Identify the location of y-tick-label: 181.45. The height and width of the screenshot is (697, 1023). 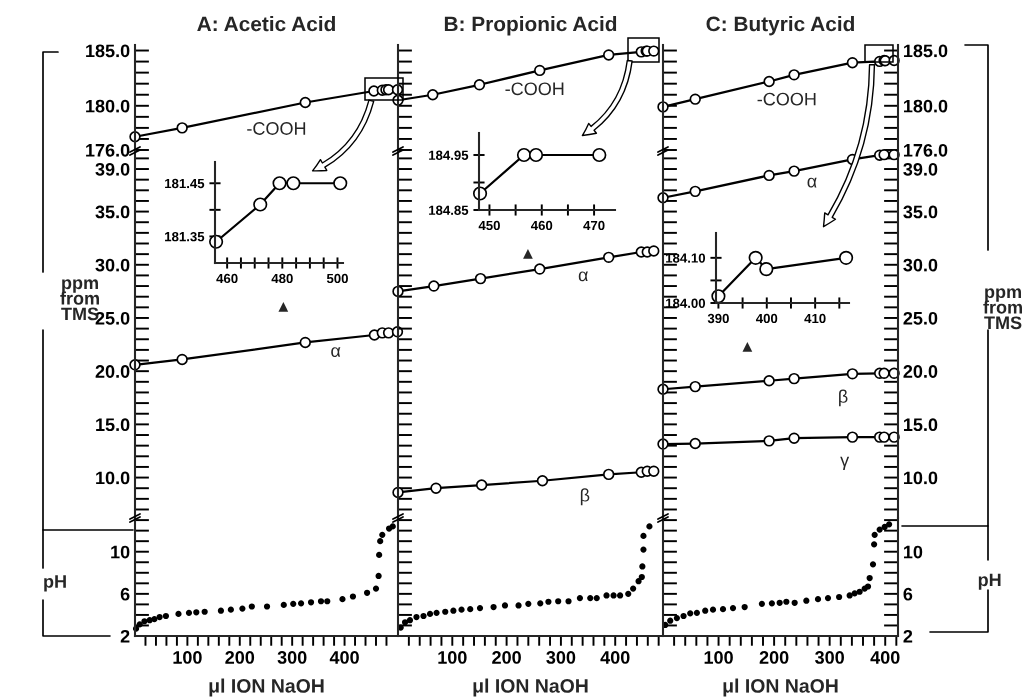
(185, 183).